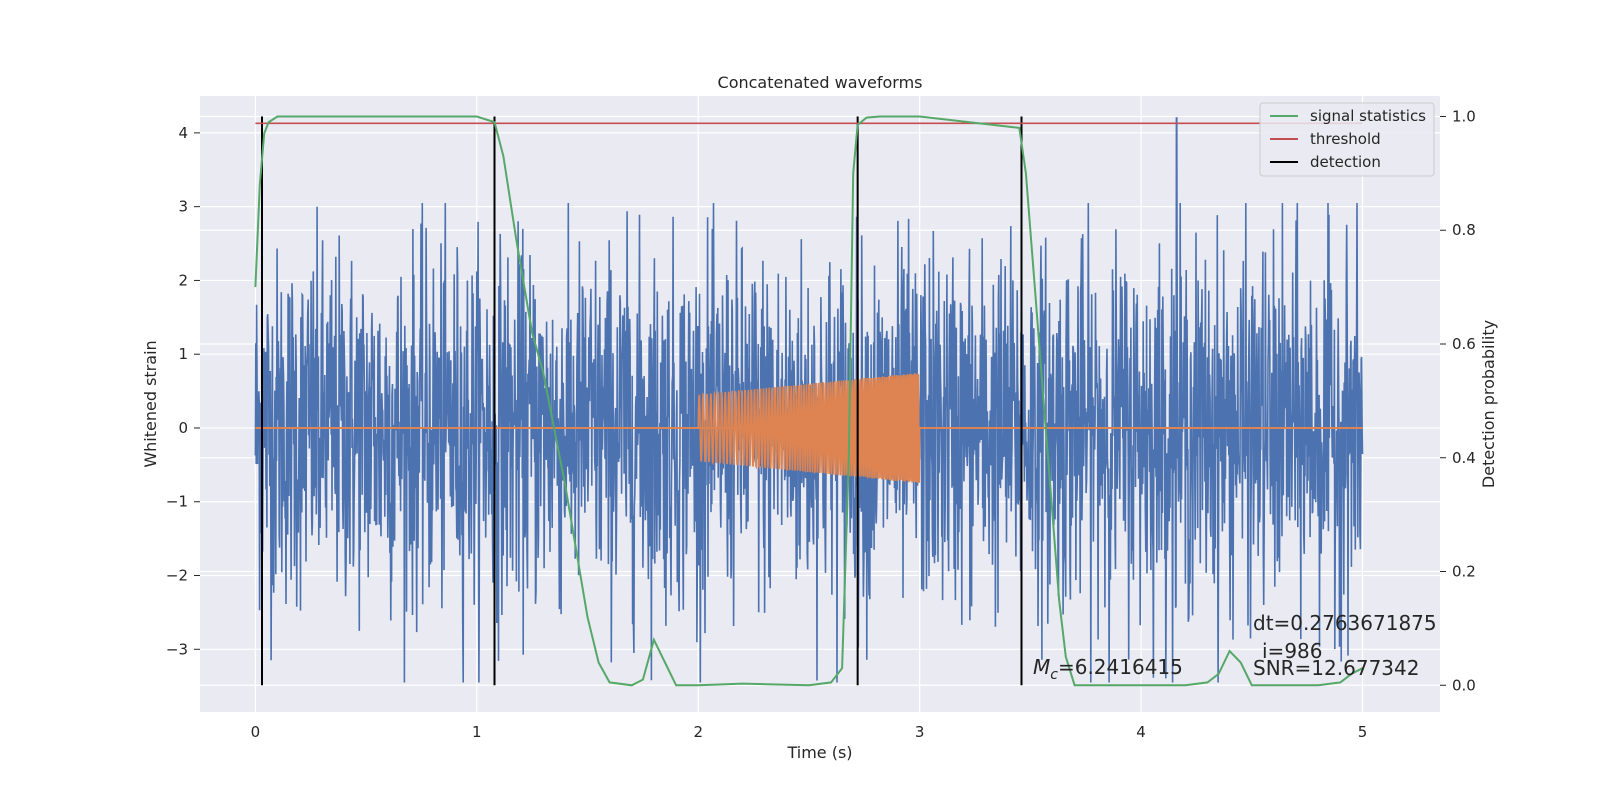  What do you see at coordinates (177, 576) in the screenshot?
I see `y-tick-label: −2` at bounding box center [177, 576].